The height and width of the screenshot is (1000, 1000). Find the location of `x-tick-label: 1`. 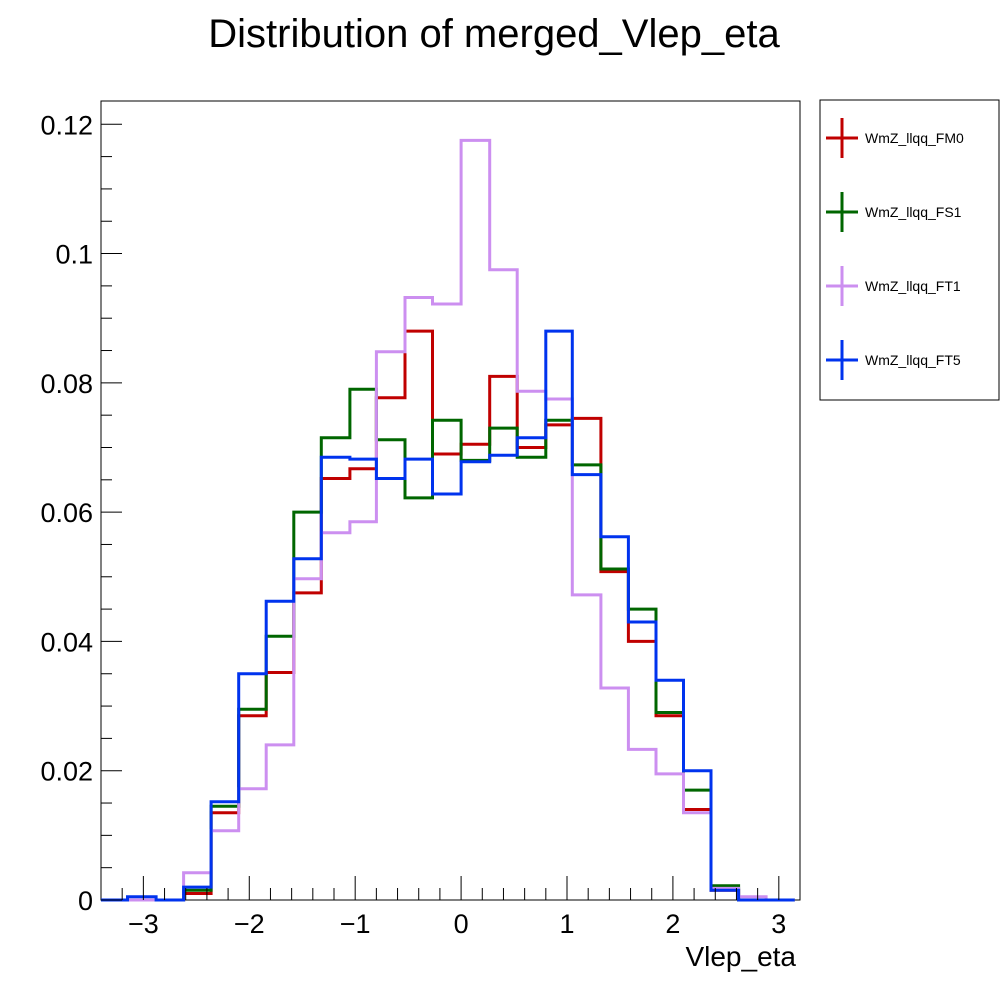

x-tick-label: 1 is located at coordinates (566, 924).